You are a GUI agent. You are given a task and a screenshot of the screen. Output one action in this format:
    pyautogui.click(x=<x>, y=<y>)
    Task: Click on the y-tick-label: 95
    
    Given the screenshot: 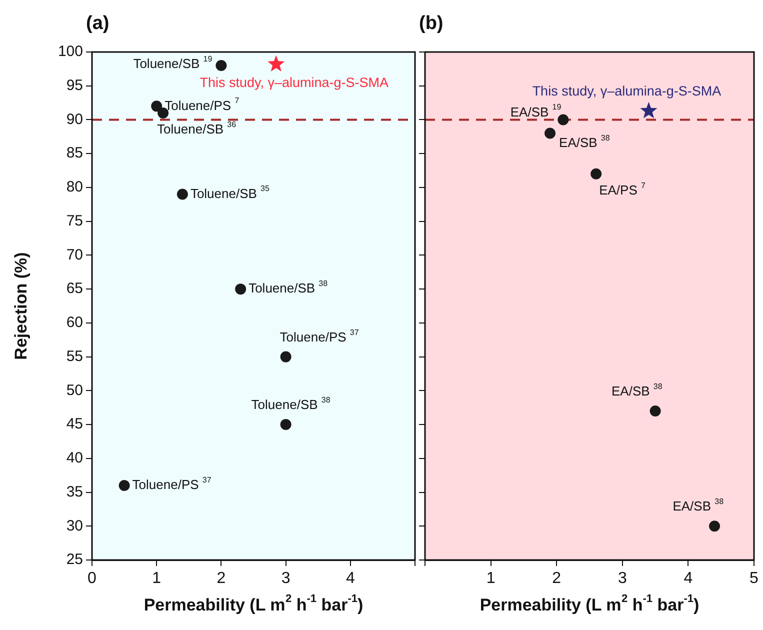 What is the action you would take?
    pyautogui.click(x=74, y=85)
    